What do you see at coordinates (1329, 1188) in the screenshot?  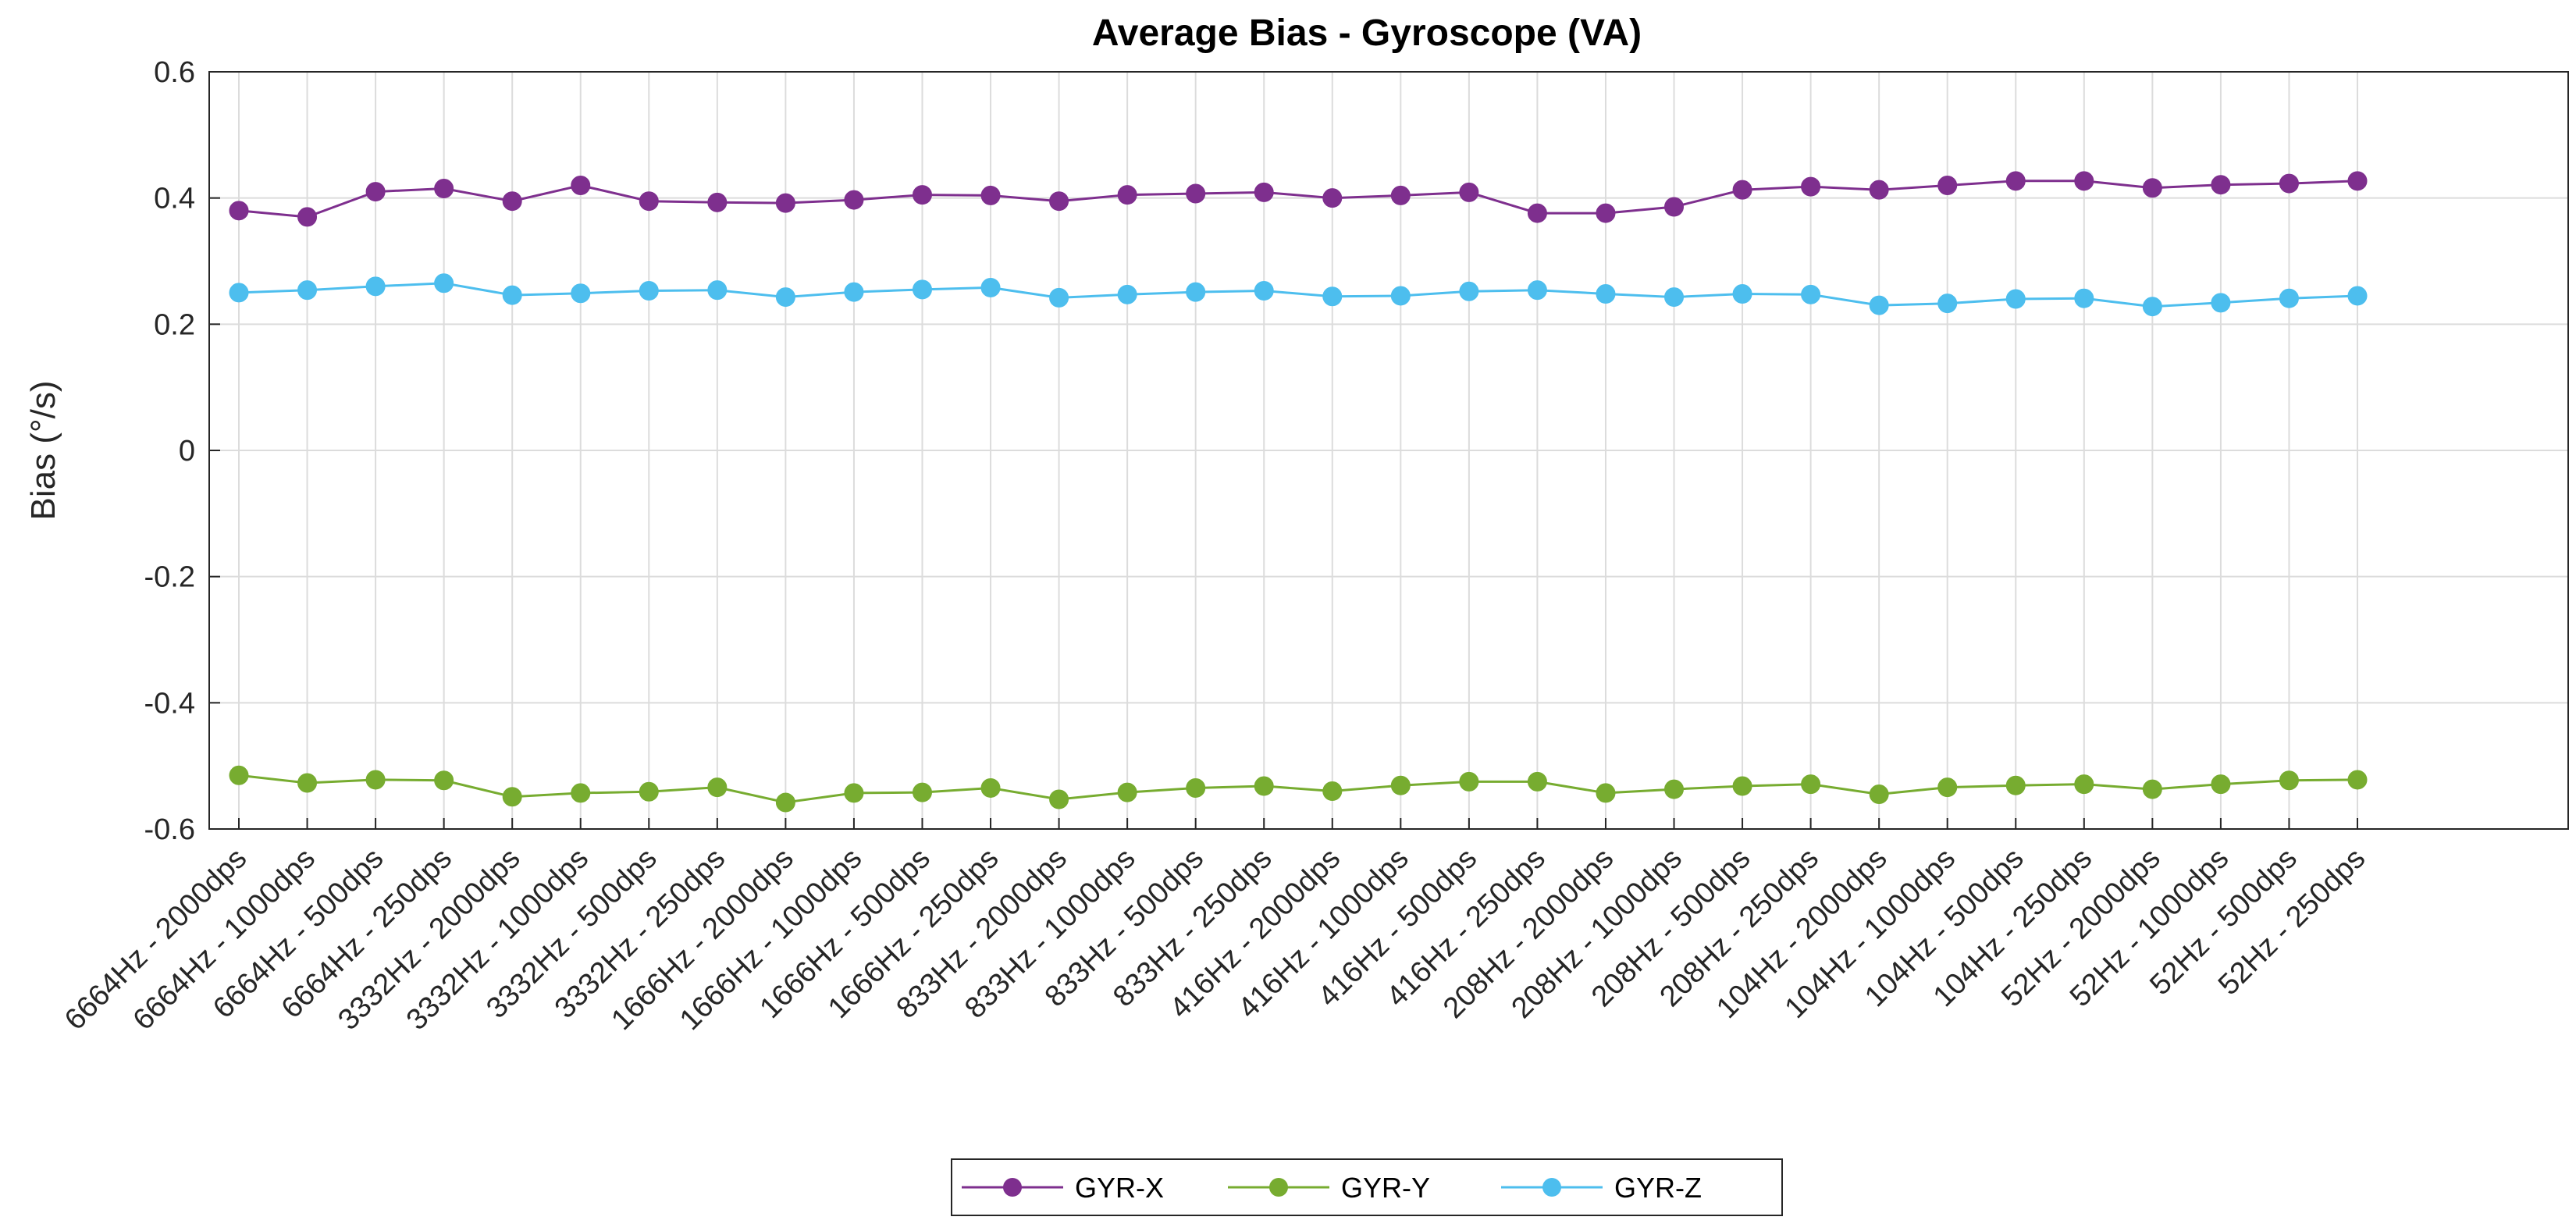 I see `legend-item-gyr-y: GYR-Y` at bounding box center [1329, 1188].